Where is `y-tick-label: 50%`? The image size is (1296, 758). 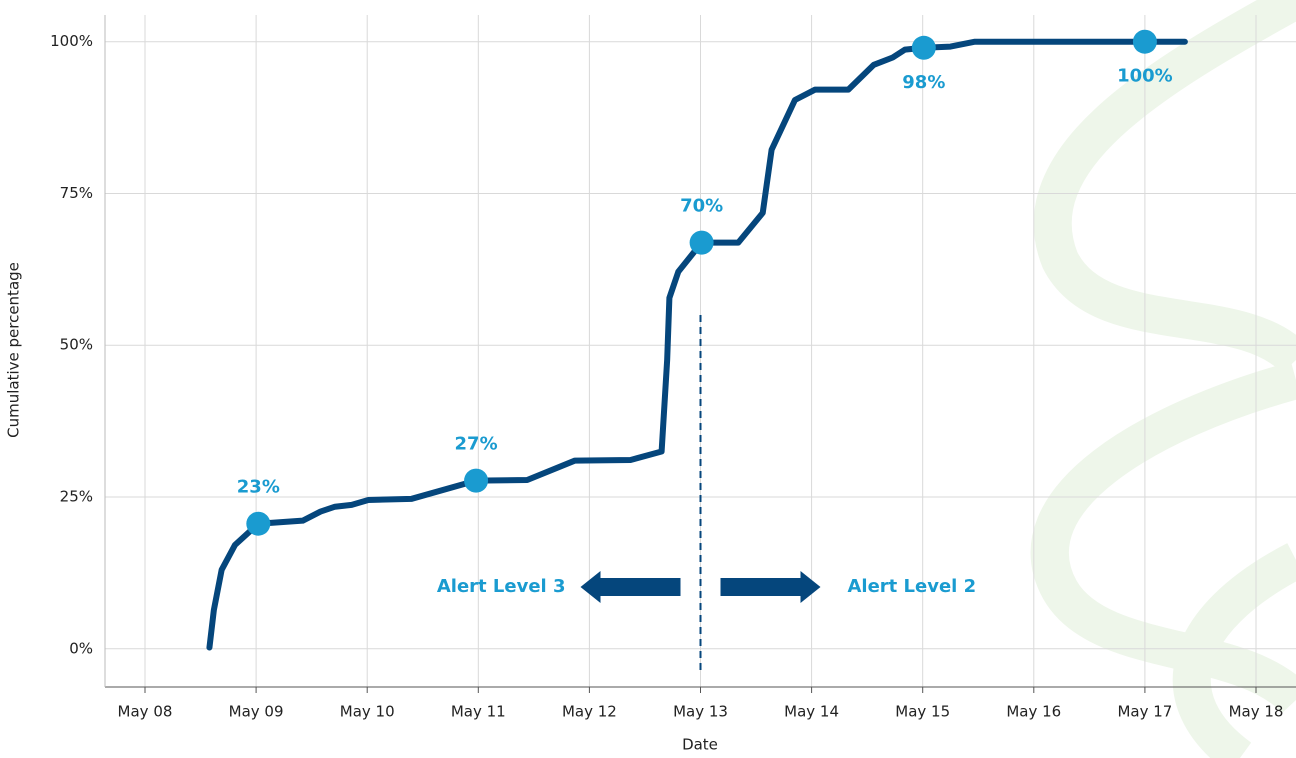 y-tick-label: 50% is located at coordinates (76, 345).